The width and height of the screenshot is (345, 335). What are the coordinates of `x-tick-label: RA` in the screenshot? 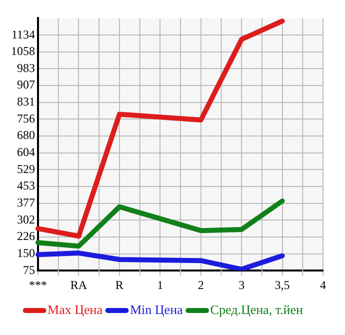 It's located at (79, 285).